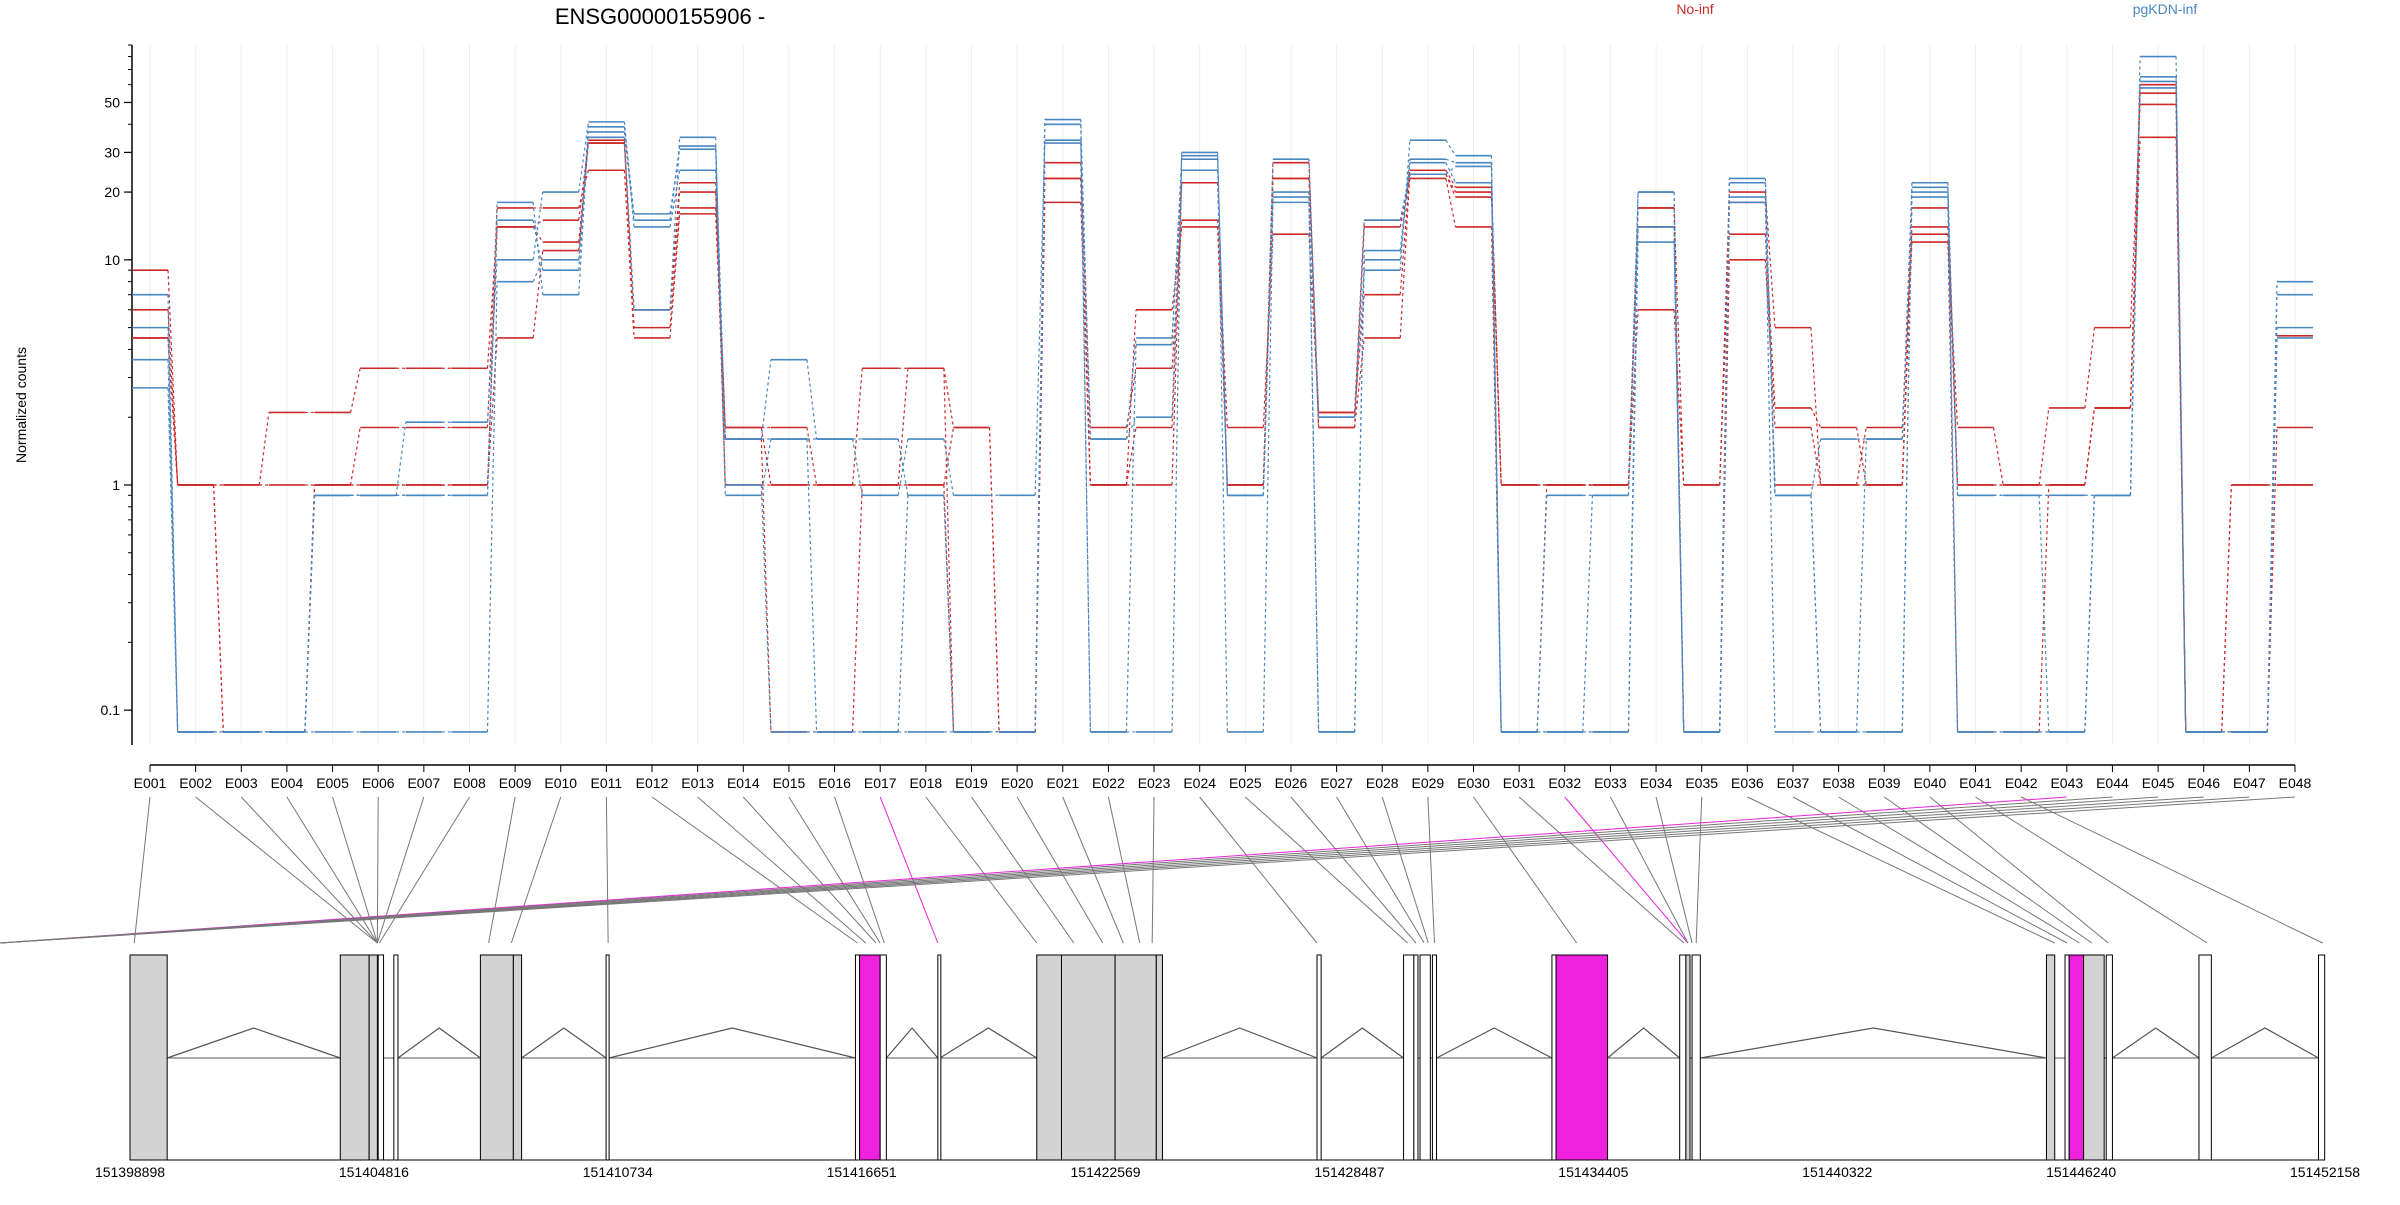  What do you see at coordinates (1610, 783) in the screenshot?
I see `exon-label-E033: E033` at bounding box center [1610, 783].